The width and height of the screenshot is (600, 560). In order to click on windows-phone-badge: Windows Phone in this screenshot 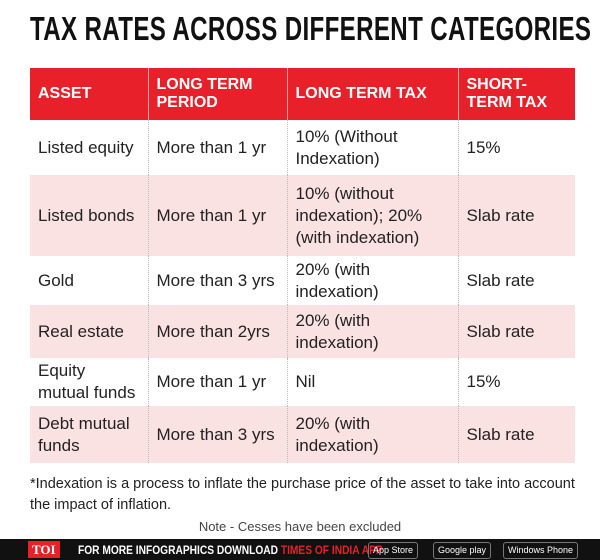, I will do `click(541, 550)`.